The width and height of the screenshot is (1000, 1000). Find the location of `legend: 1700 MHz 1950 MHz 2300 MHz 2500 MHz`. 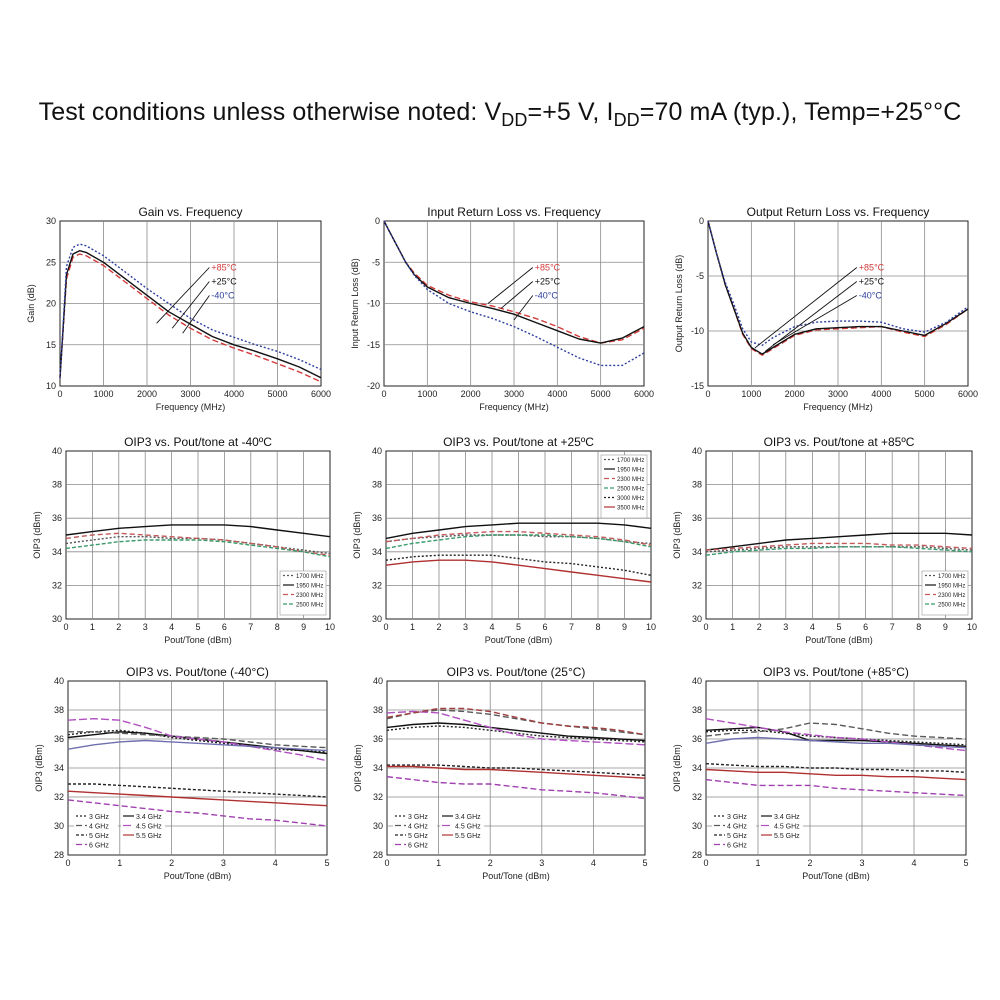

legend: 1700 MHz 1950 MHz 2300 MHz 2500 MHz is located at coordinates (945, 593).